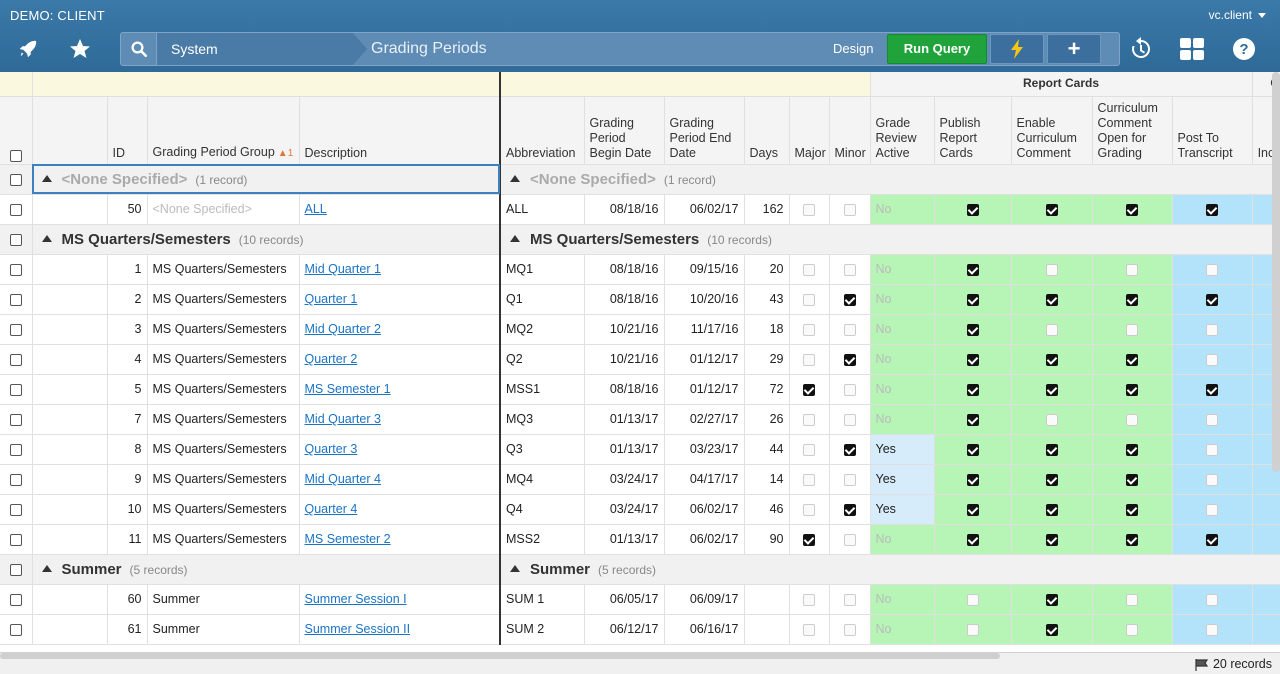  I want to click on header-post-transcript: Post To Transcript, so click(1212, 130).